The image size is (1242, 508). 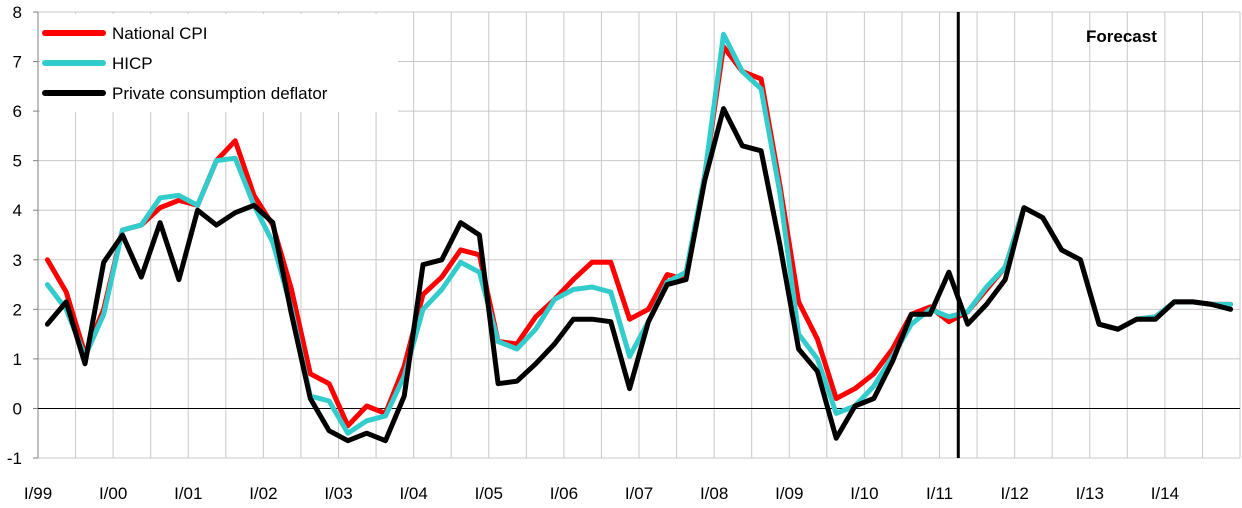 What do you see at coordinates (1165, 493) in the screenshot?
I see `x-tick-label: I/14` at bounding box center [1165, 493].